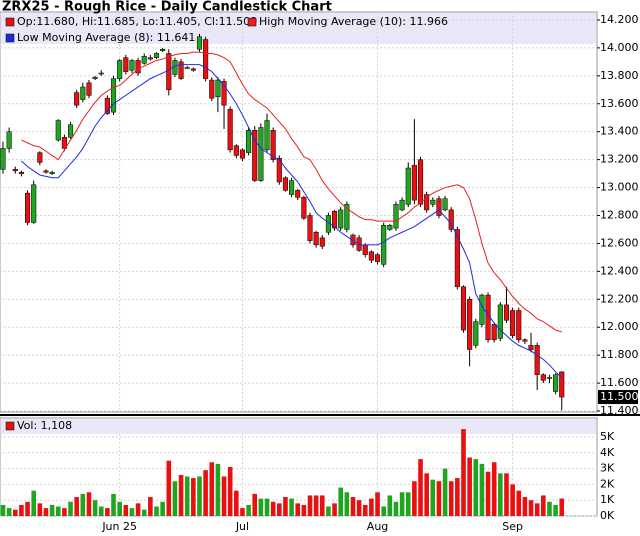 The height and width of the screenshot is (536, 640). I want to click on volume-tick-label: 1K, so click(607, 499).